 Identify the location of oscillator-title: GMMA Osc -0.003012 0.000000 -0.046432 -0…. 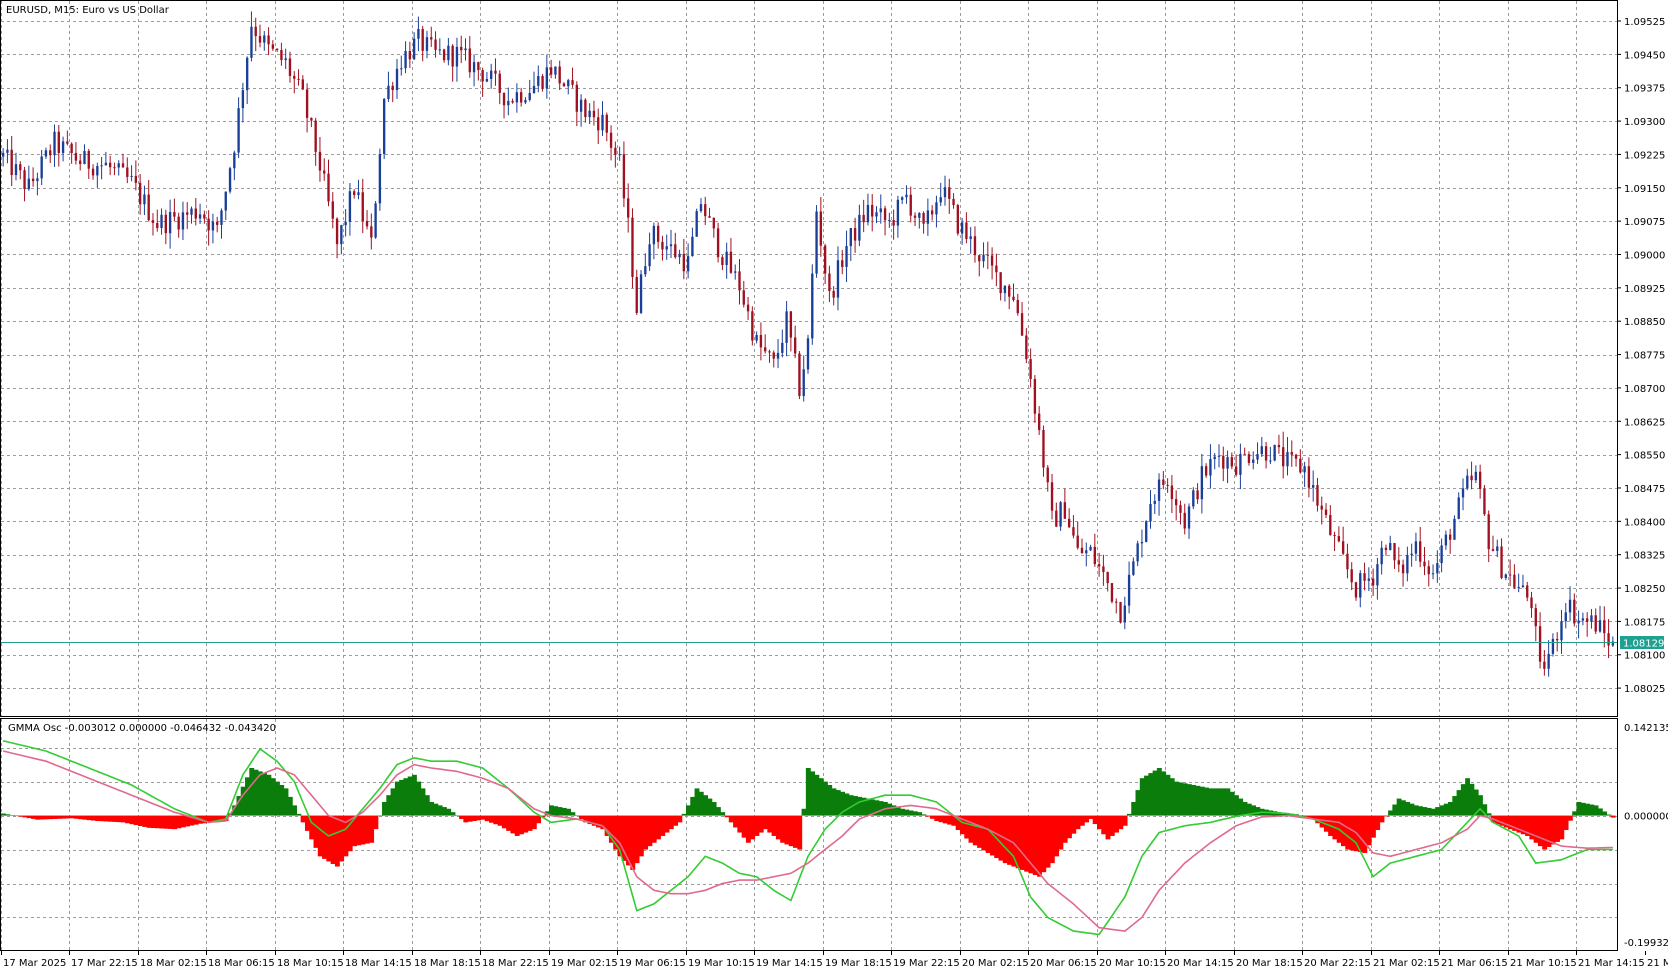
(142, 728).